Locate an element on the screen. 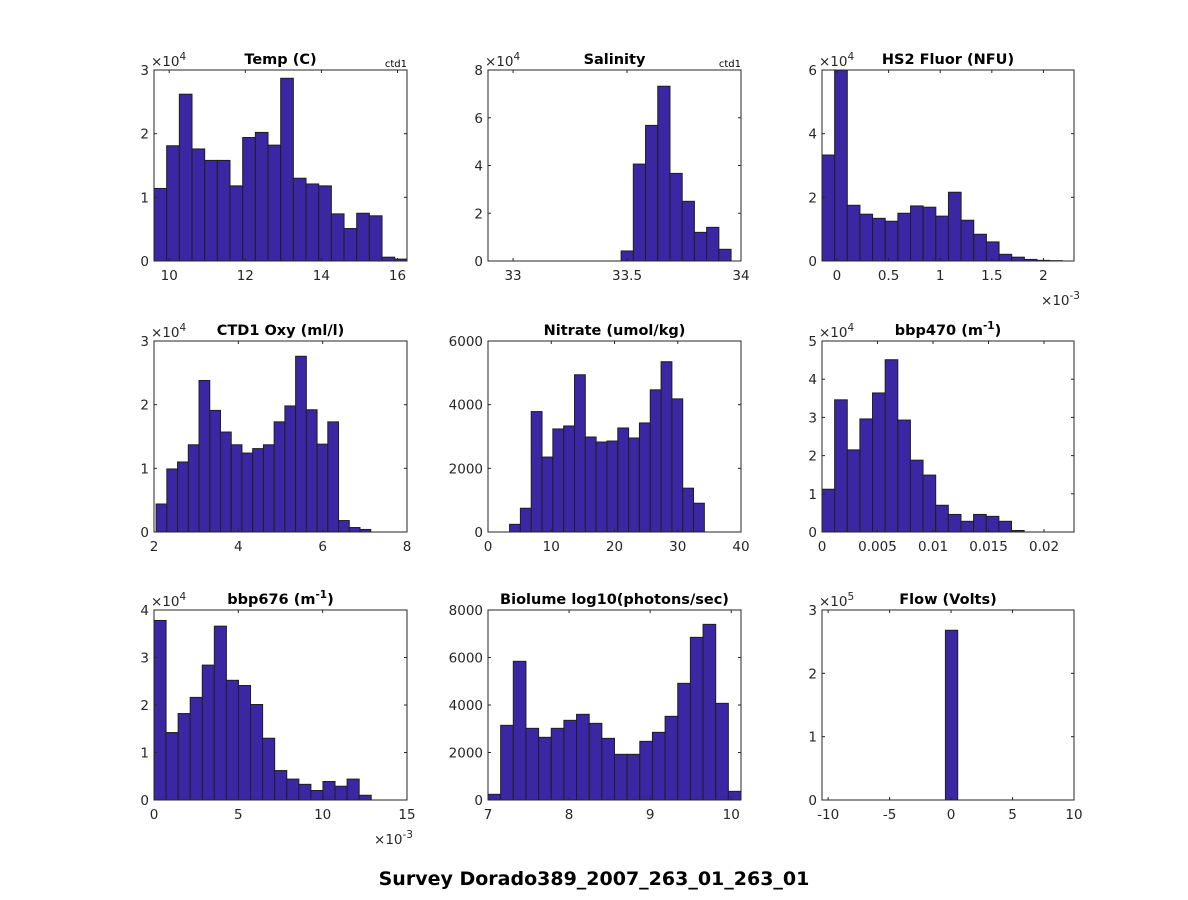 This screenshot has width=1188, height=900. x-tick-label: 20 is located at coordinates (614, 547).